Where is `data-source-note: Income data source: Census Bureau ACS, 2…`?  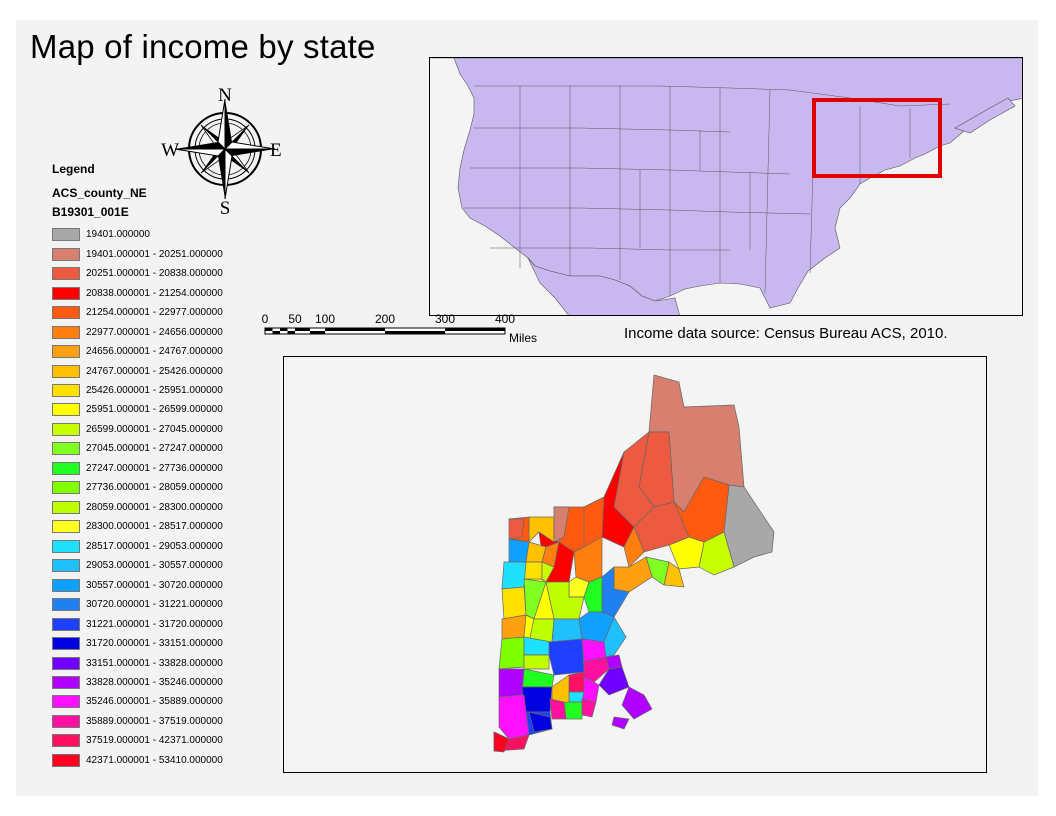
data-source-note: Income data source: Census Bureau ACS, 2… is located at coordinates (786, 333).